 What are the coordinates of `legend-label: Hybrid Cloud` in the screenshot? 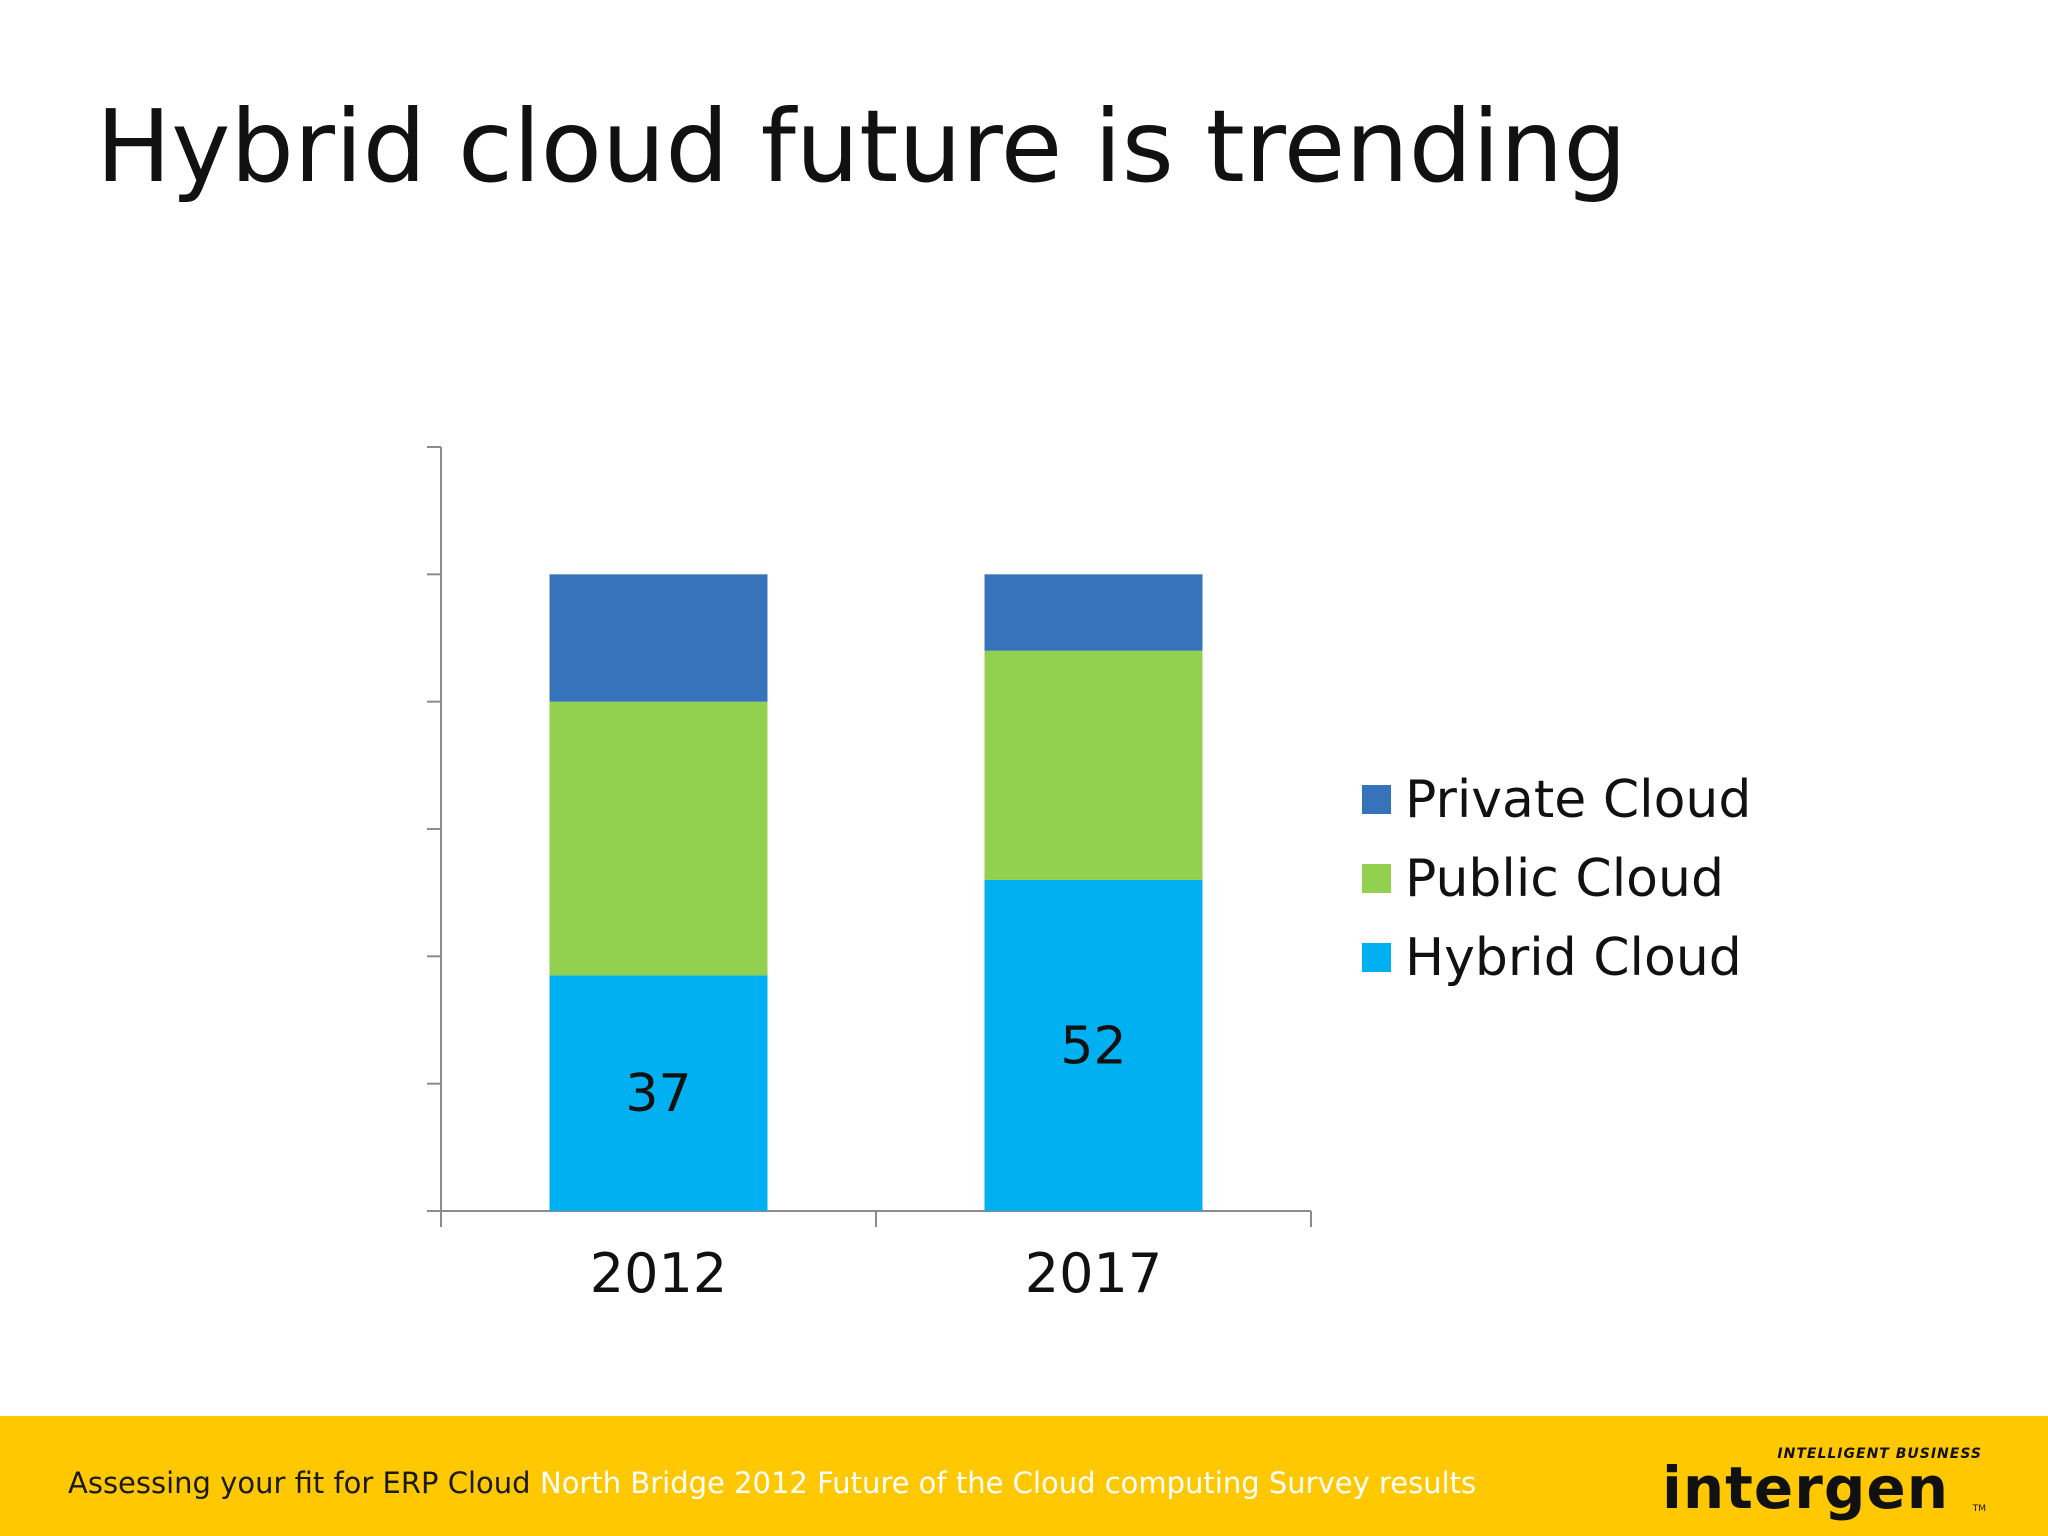 It's located at (1573, 957).